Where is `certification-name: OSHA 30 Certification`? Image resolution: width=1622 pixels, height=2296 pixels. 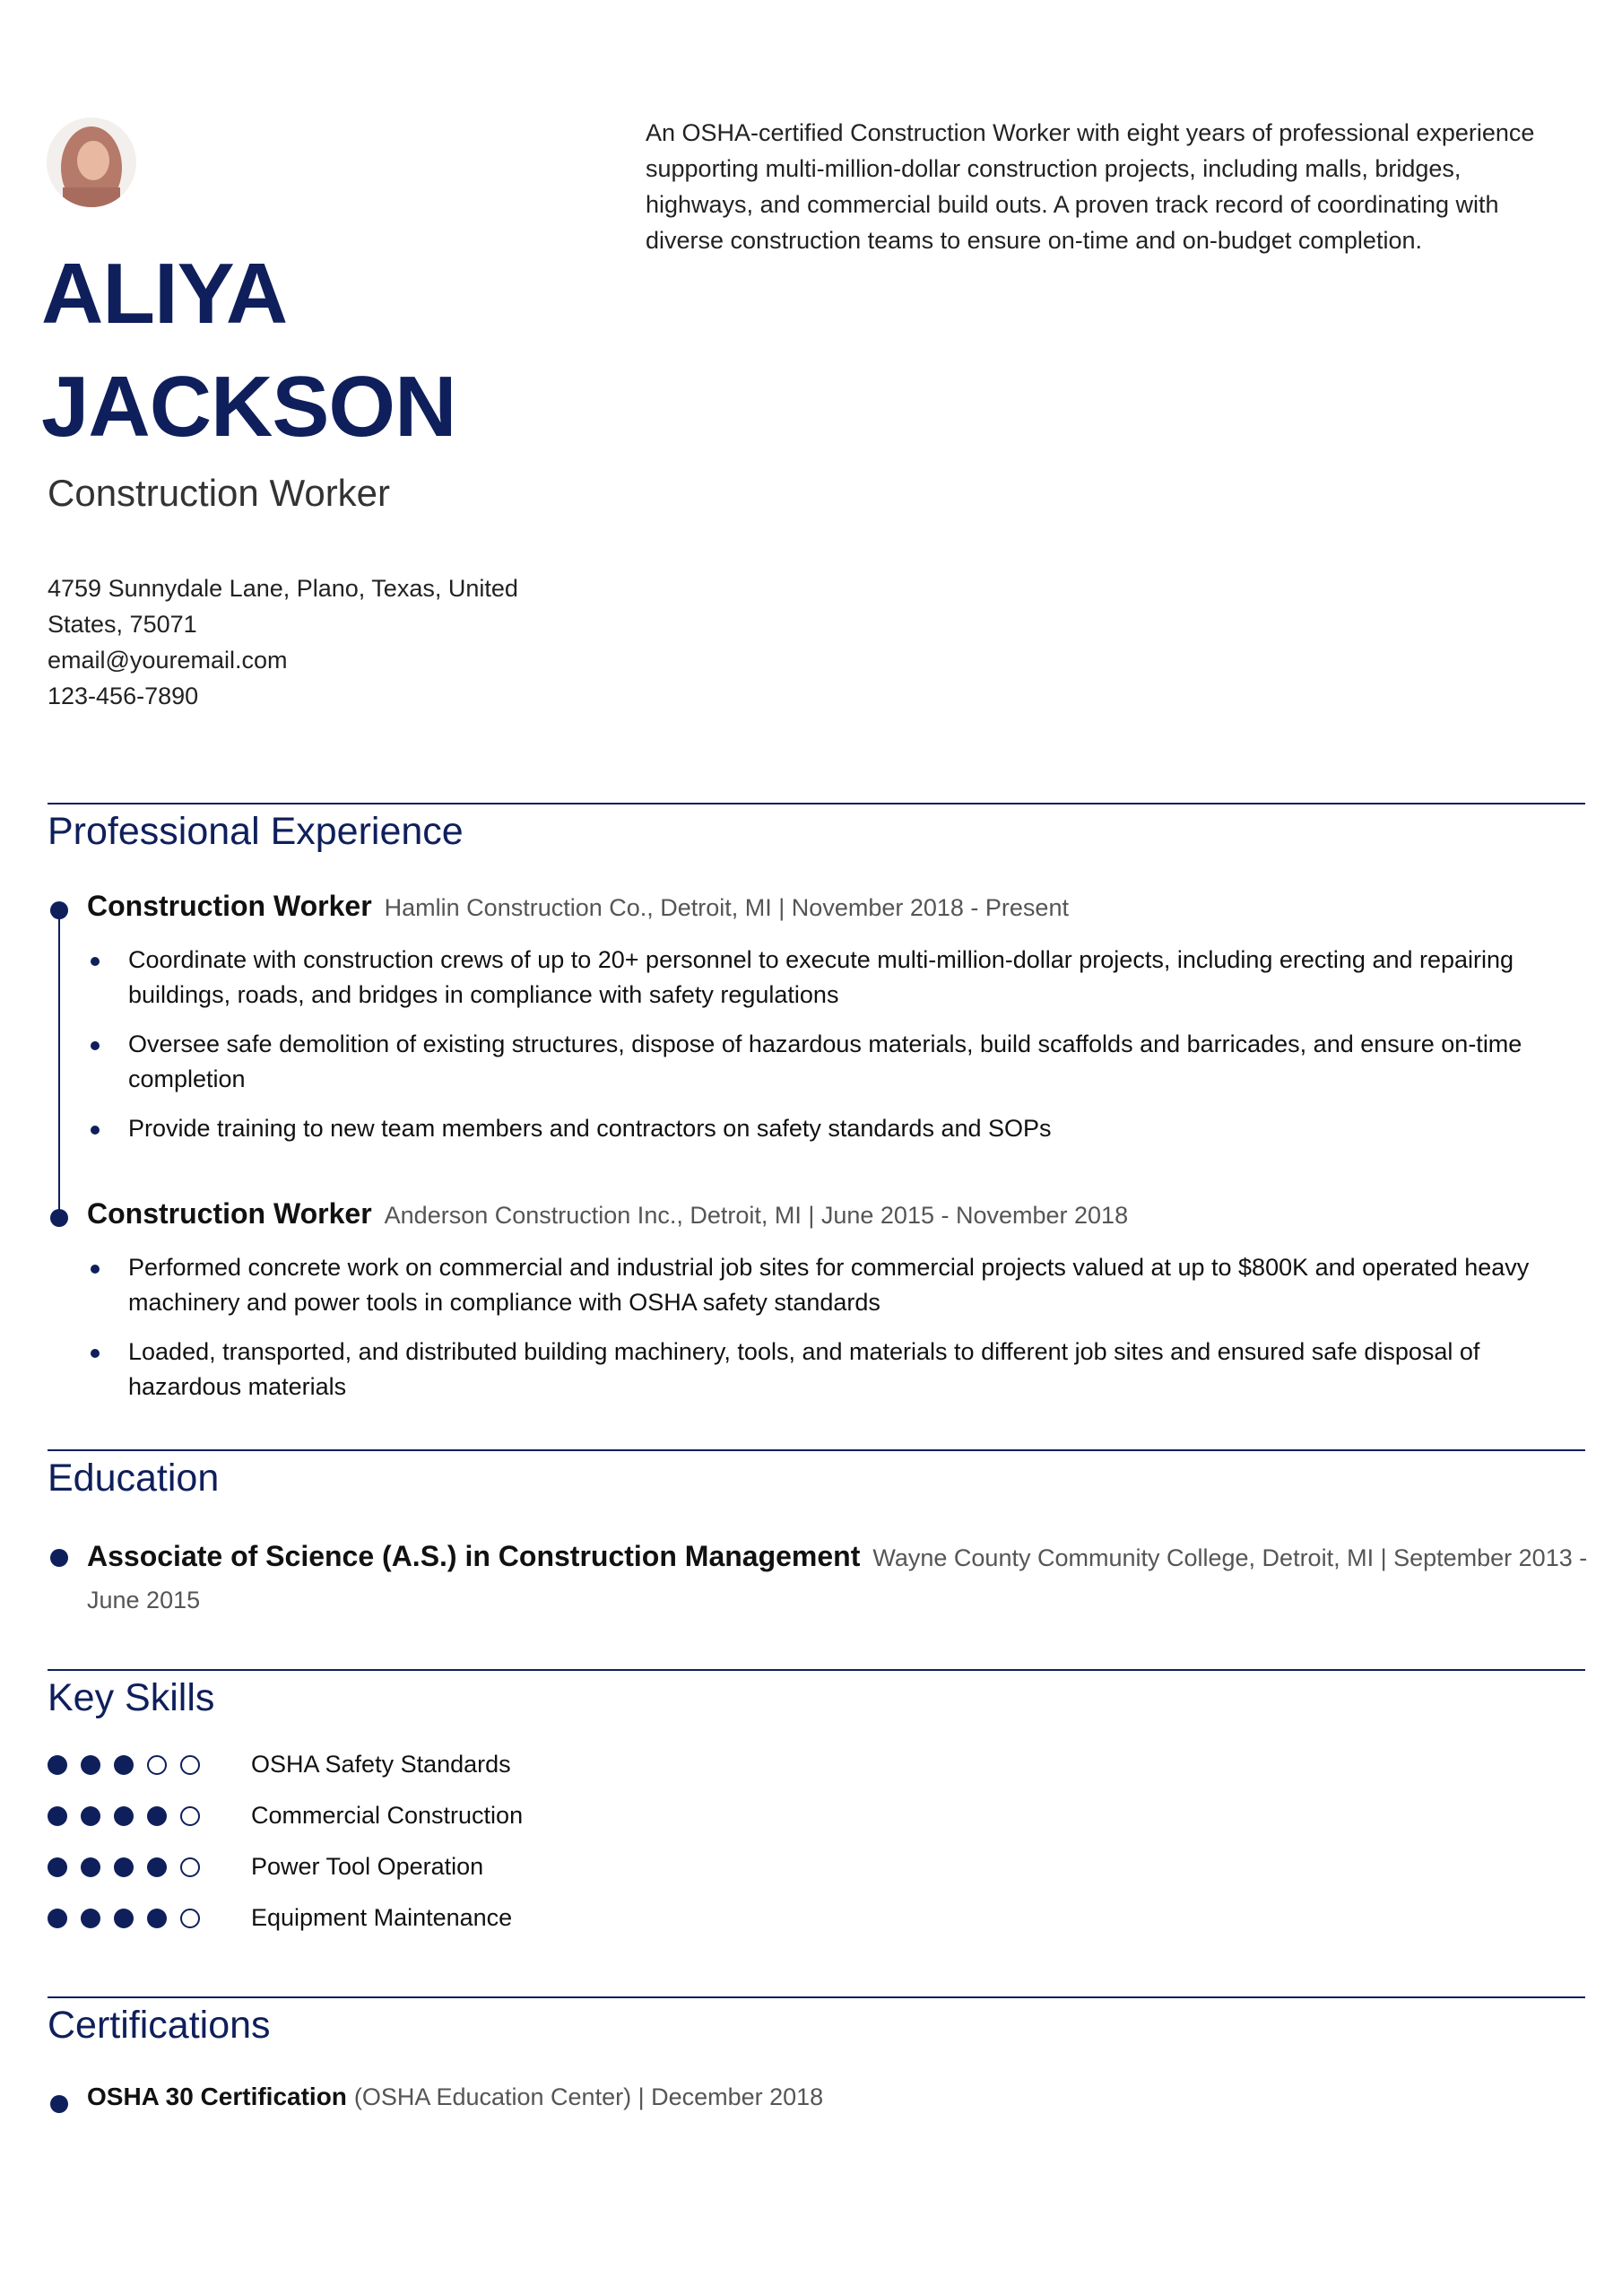
certification-name: OSHA 30 Certification is located at coordinates (217, 2096).